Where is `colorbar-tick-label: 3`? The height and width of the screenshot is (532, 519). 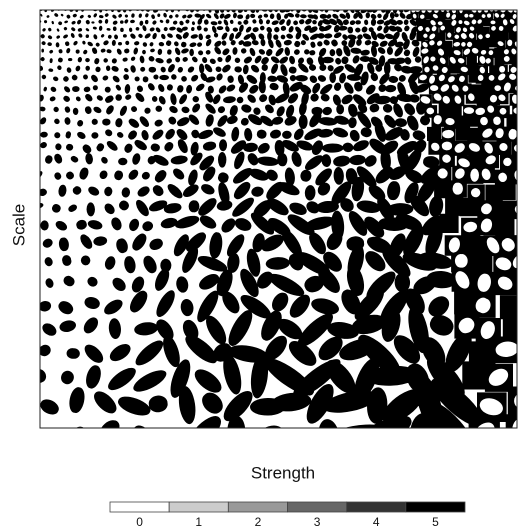
colorbar-tick-label: 3 is located at coordinates (317, 522).